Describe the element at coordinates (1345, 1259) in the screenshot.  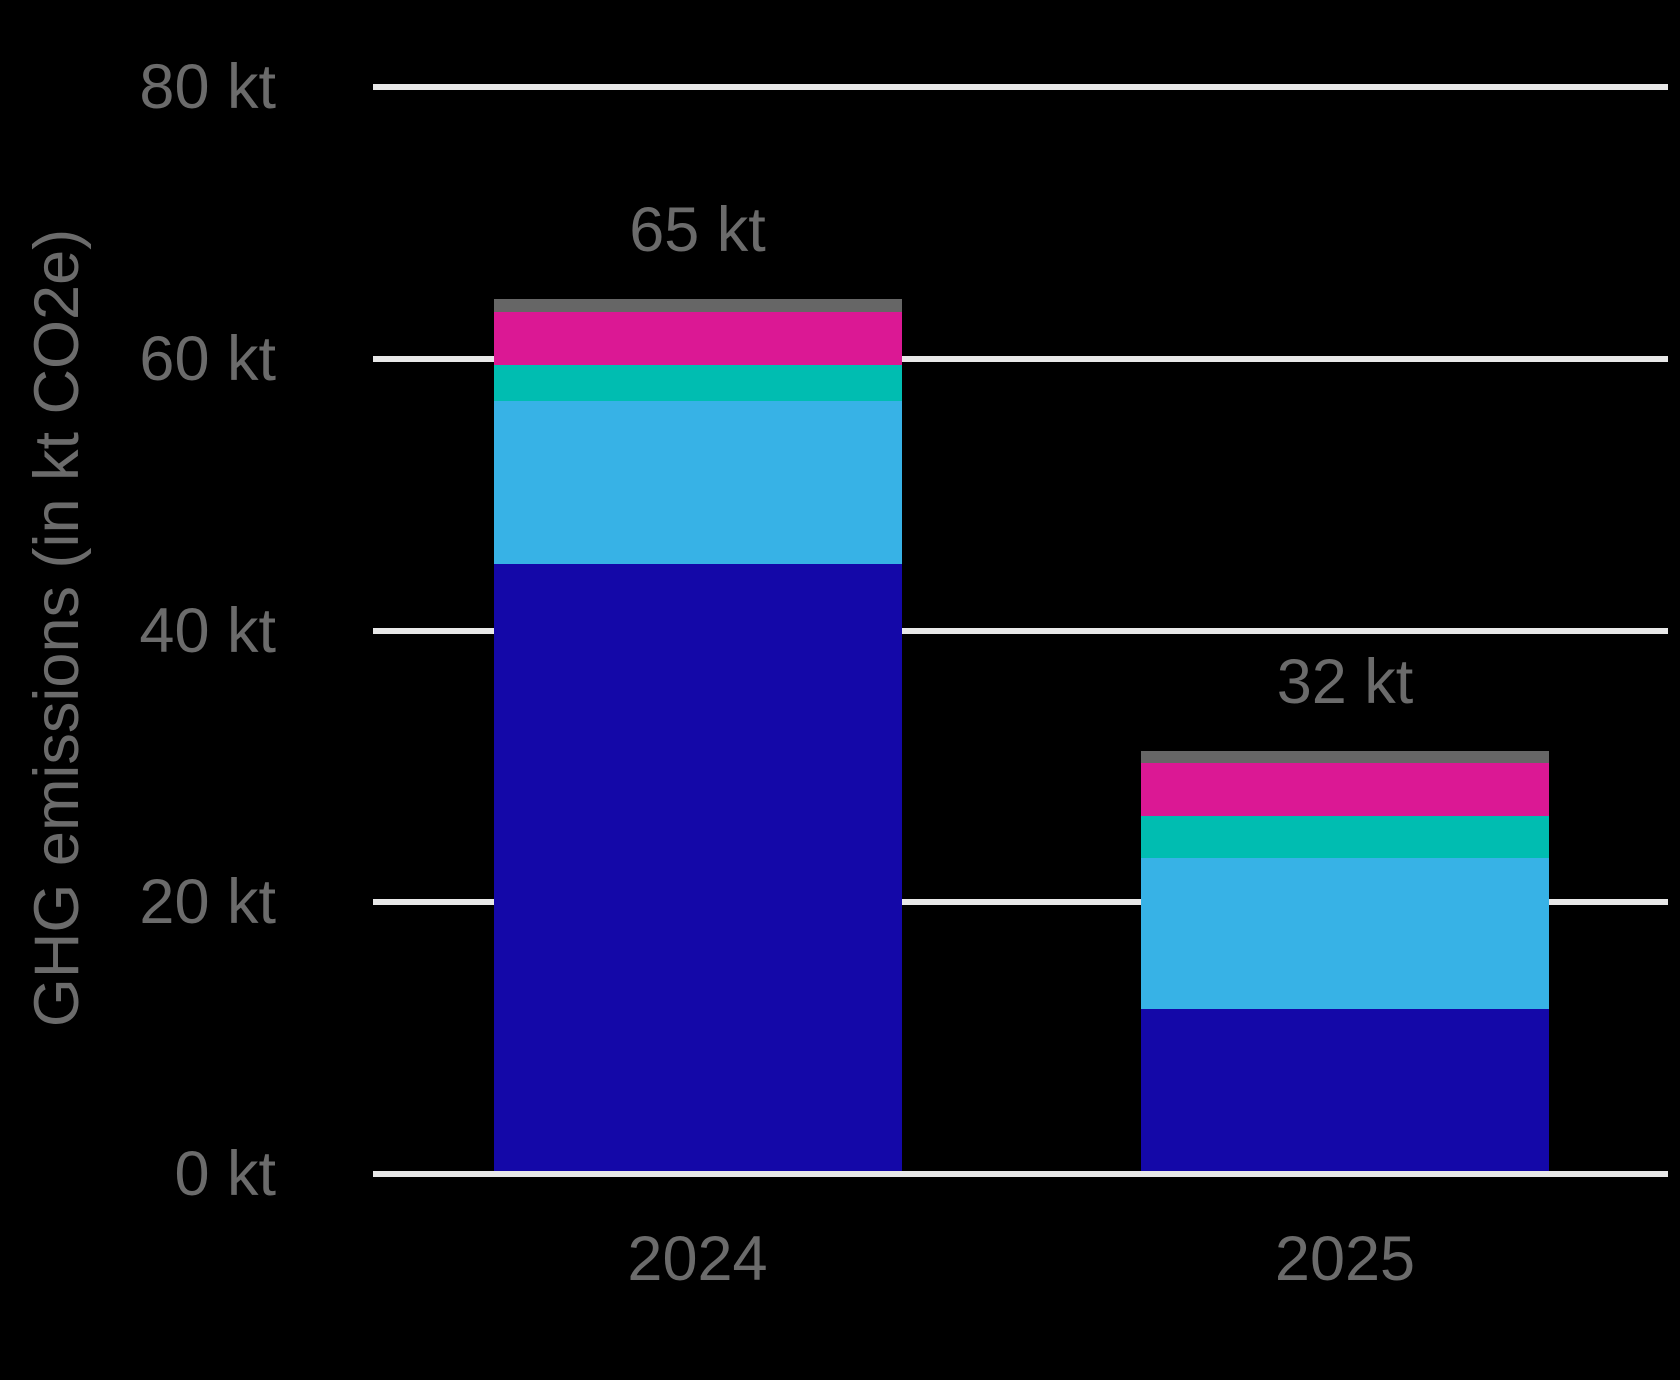
I see `x-axis-label-2025: 2025` at that location.